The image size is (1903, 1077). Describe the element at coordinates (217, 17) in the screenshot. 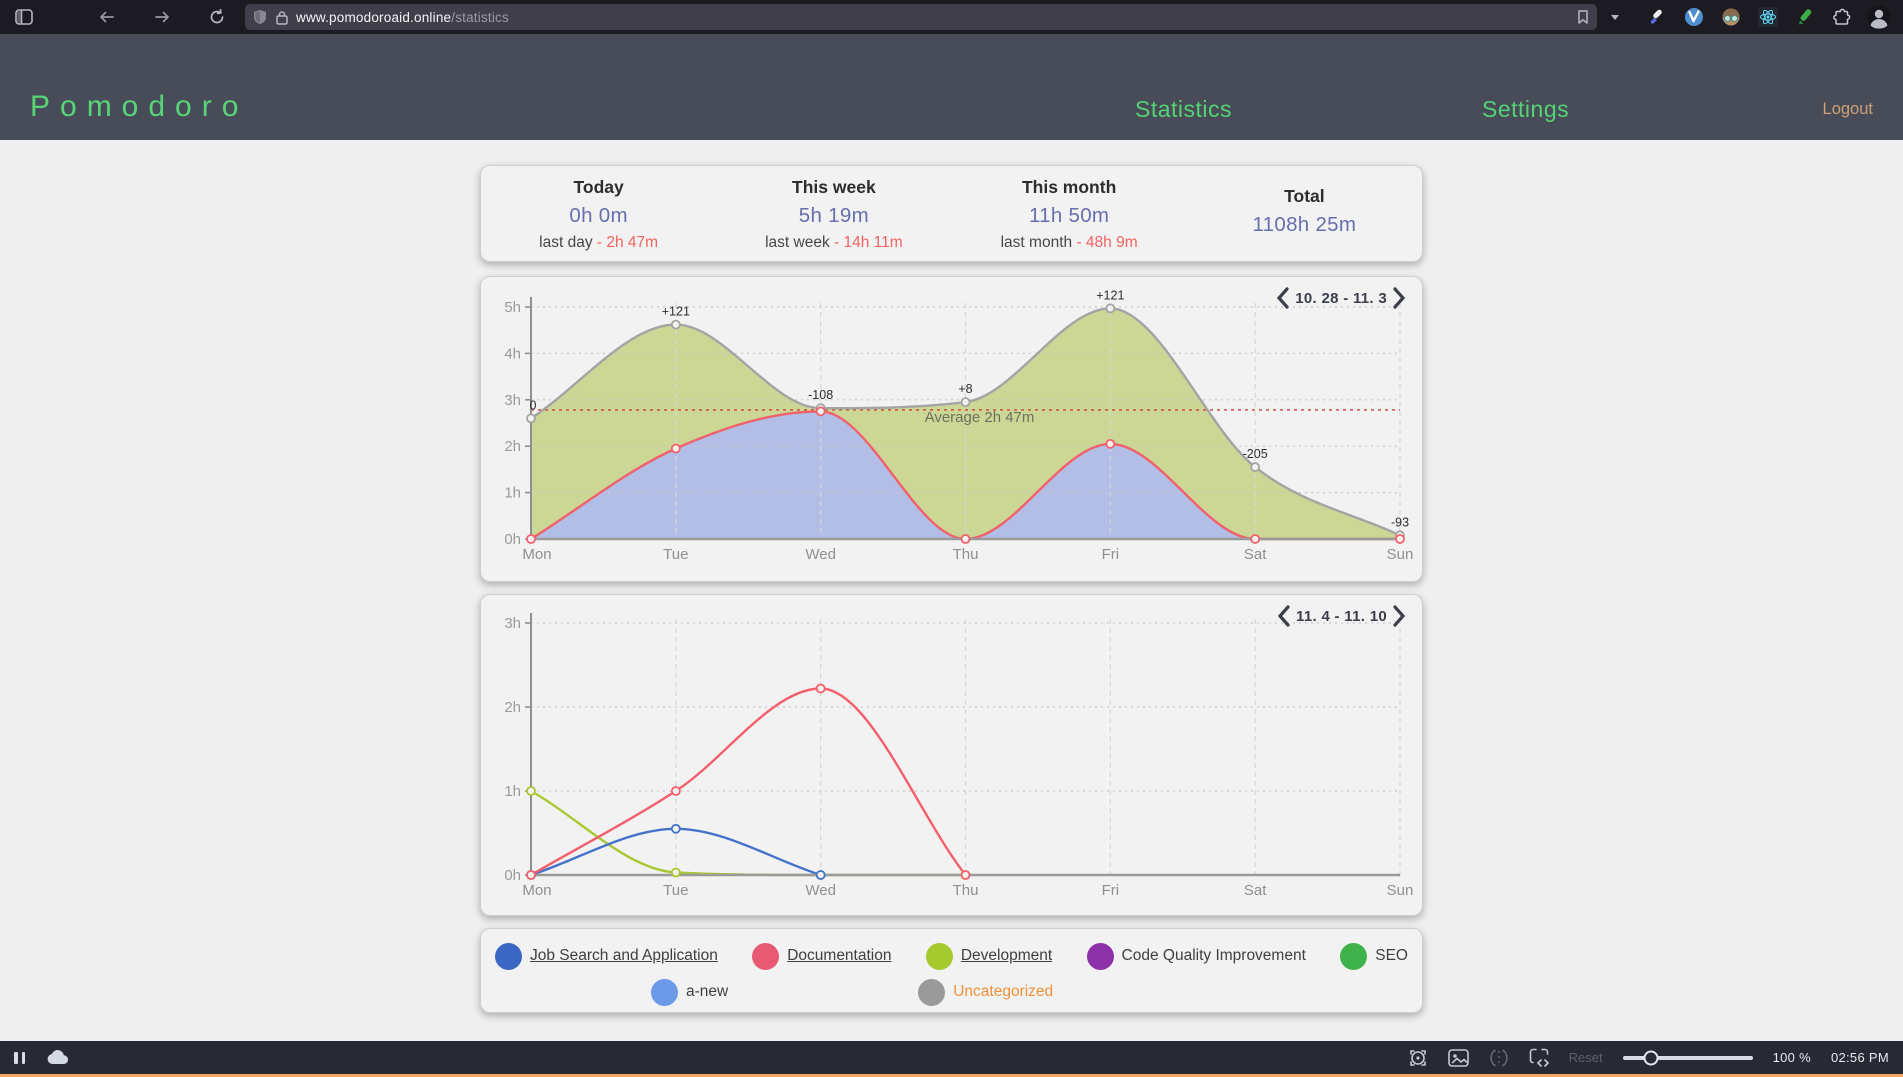

I see `reload-icon` at that location.